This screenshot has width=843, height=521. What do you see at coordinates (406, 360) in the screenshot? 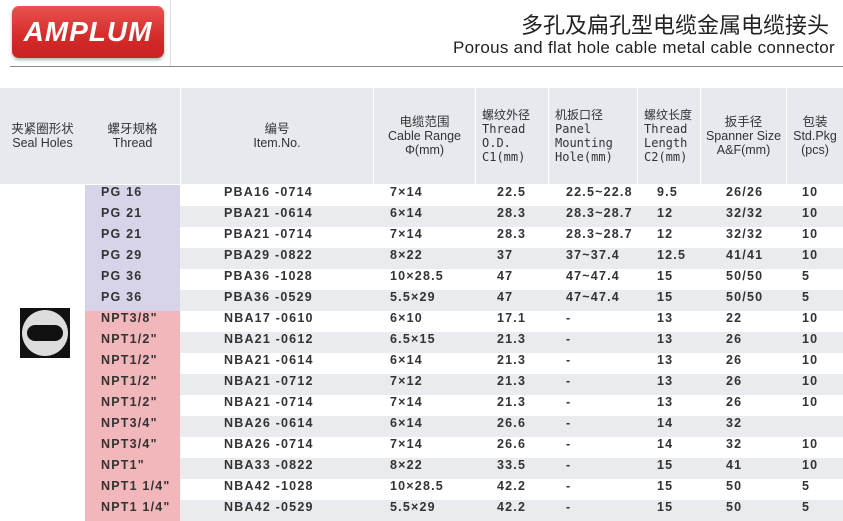
I see `cell-range: 6×14` at bounding box center [406, 360].